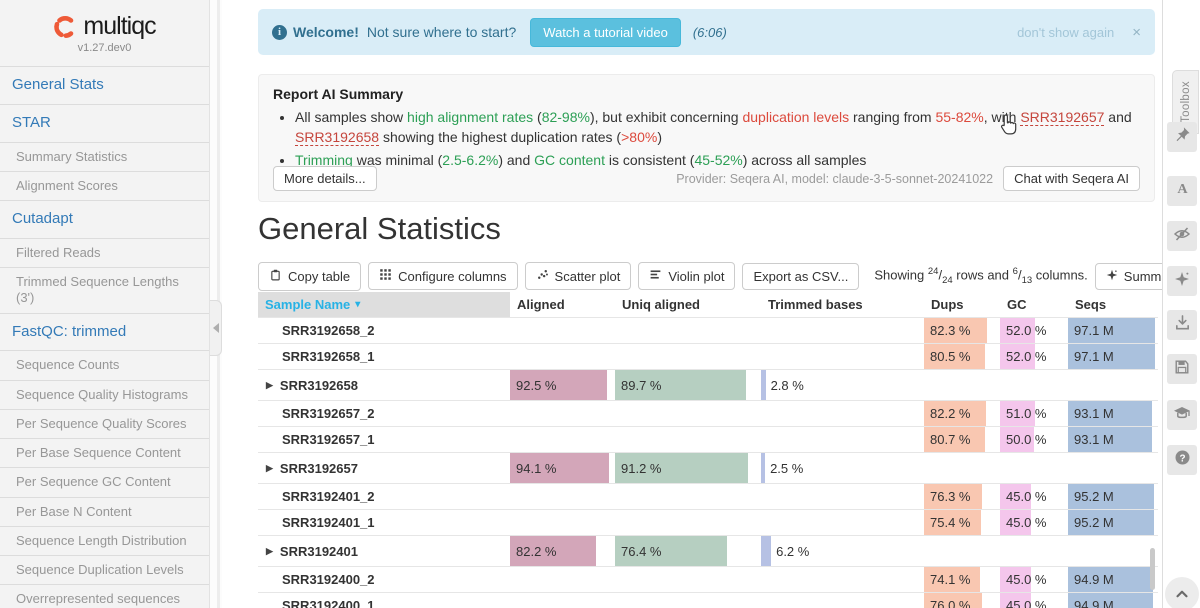 This screenshot has height=608, width=1200. I want to click on close-icon: ×, so click(1136, 32).